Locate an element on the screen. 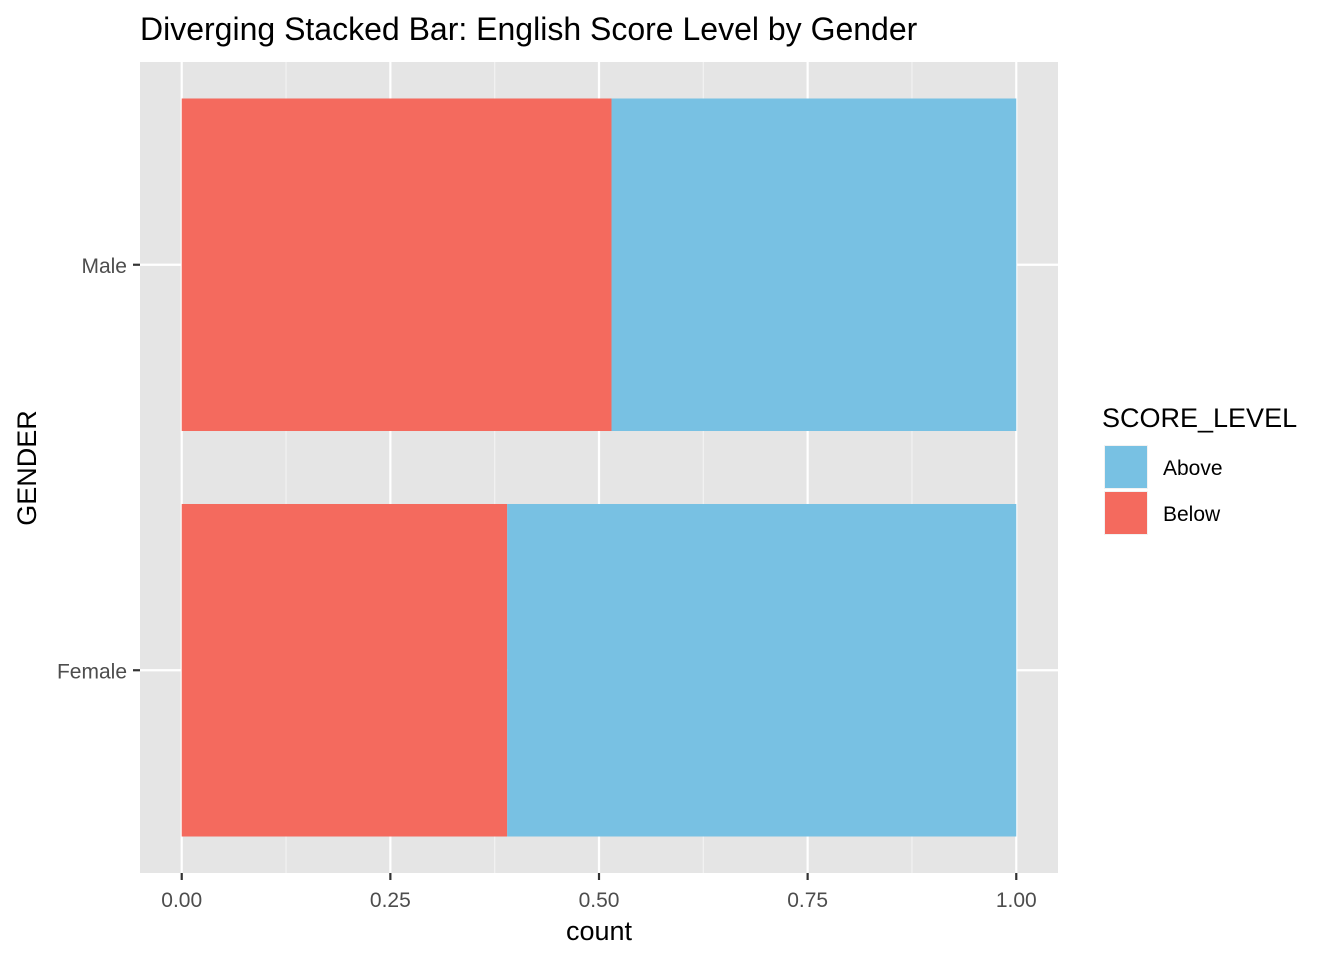 The width and height of the screenshot is (1344, 965). legend-label-below: Below is located at coordinates (1192, 514).